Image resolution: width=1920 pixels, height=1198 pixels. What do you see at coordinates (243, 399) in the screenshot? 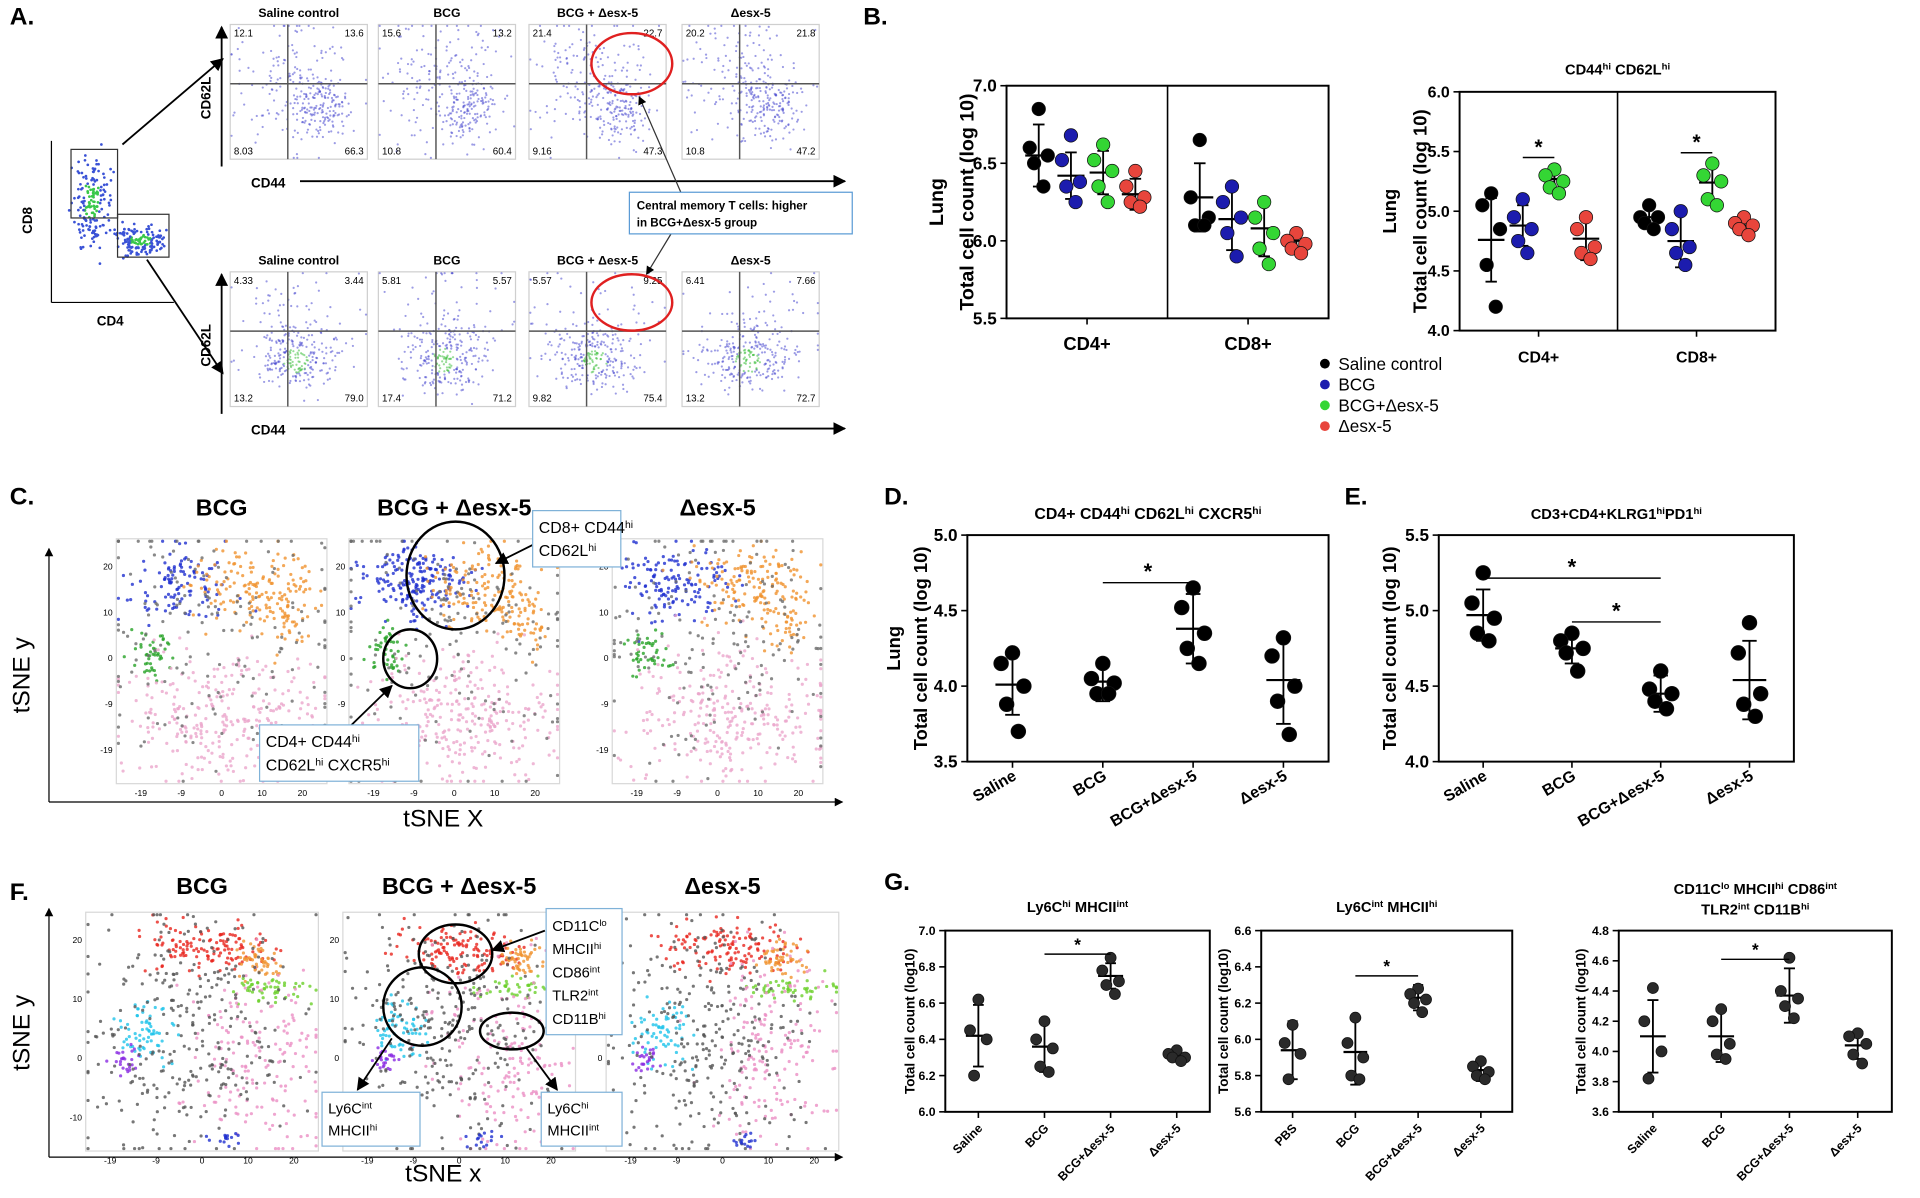
I see `quadrant-value: 13.2` at bounding box center [243, 399].